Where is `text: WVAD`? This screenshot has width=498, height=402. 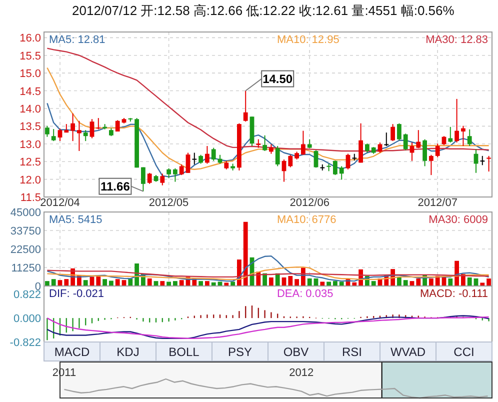
text: WVAD is located at coordinates (408, 352).